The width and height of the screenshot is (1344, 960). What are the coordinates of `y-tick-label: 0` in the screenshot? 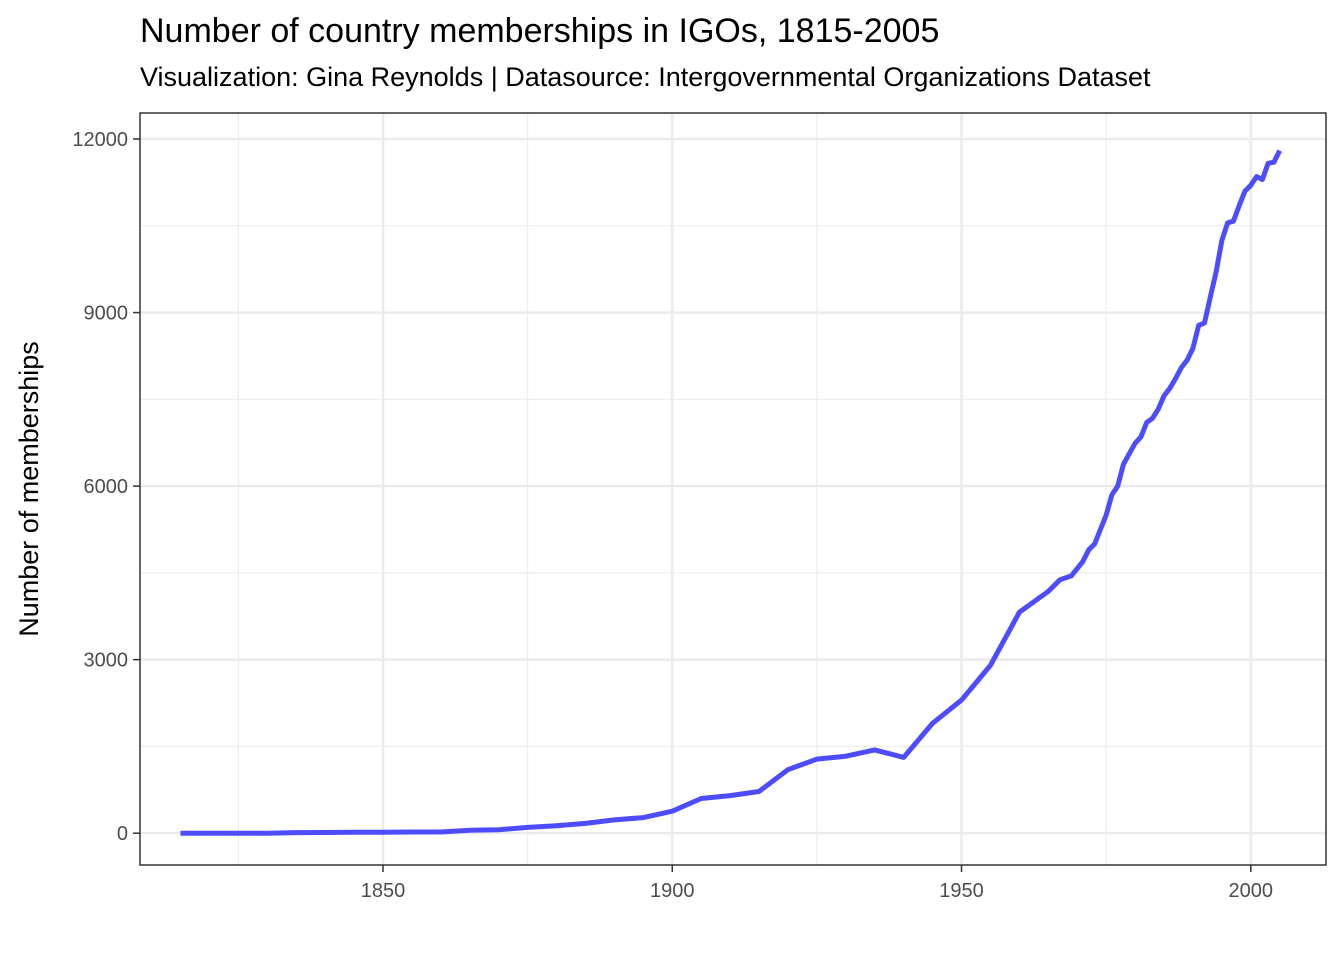 It's located at (122, 834).